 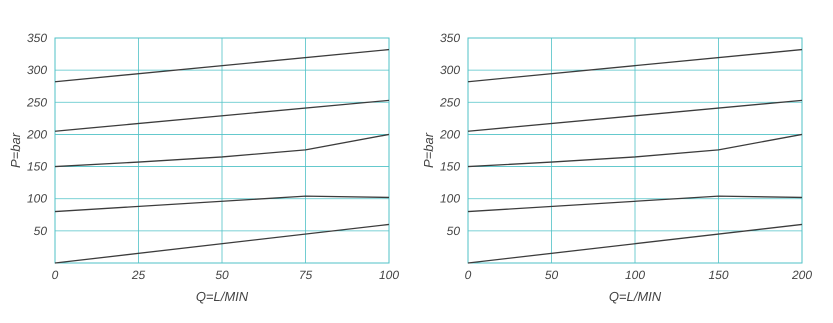 I want to click on x-tick-label: 200, so click(x=801, y=275).